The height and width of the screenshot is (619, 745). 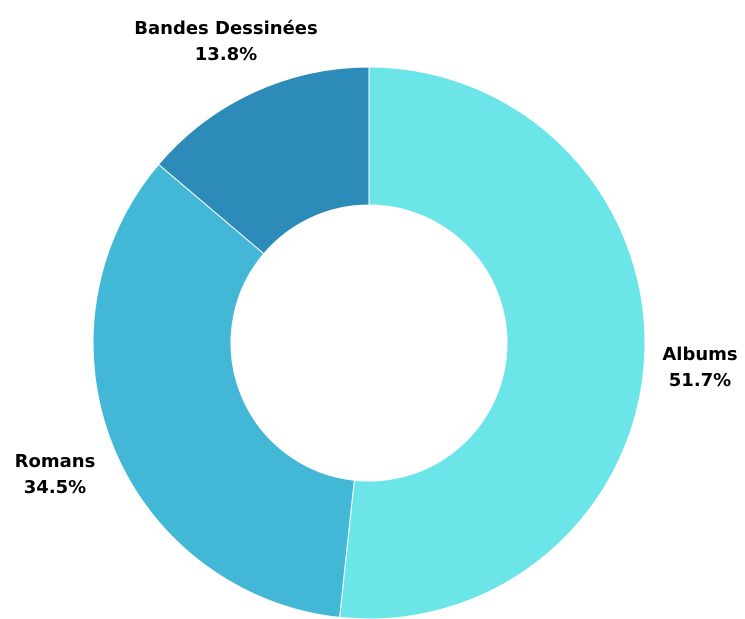 I want to click on slice-bandes-dessinees, so click(x=263, y=160).